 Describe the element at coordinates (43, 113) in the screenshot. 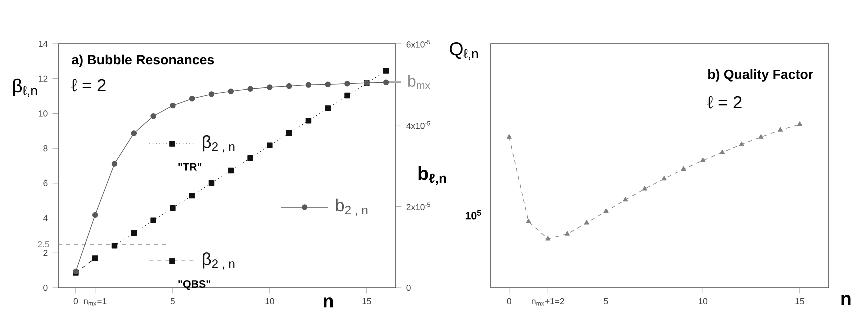

I see `y-tick-label: 10` at that location.